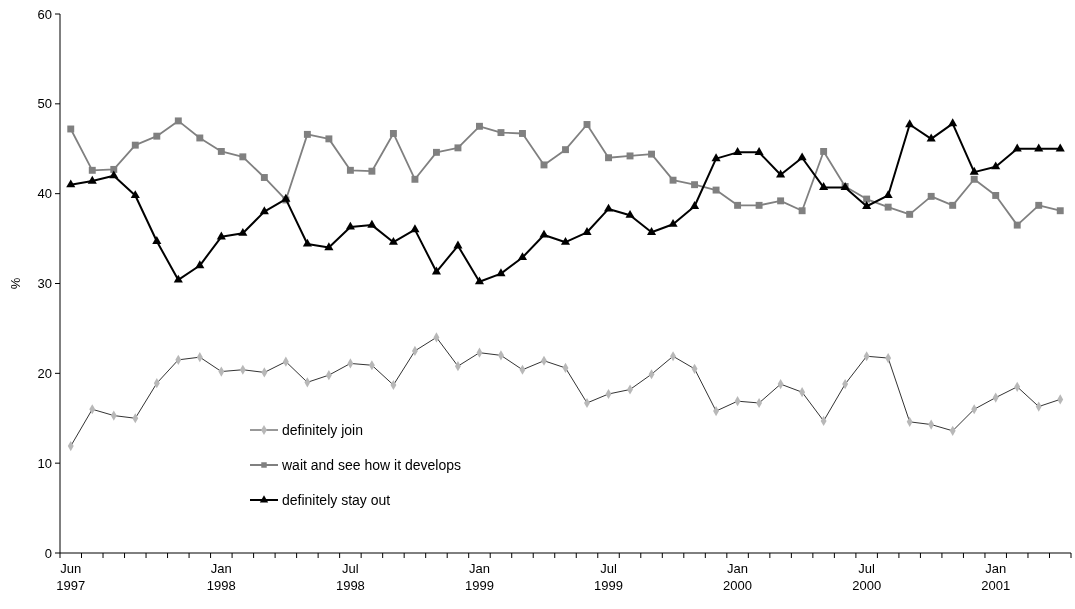 Image resolution: width=1075 pixels, height=609 pixels. What do you see at coordinates (336, 499) in the screenshot?
I see `legend-label: definitely stay out` at bounding box center [336, 499].